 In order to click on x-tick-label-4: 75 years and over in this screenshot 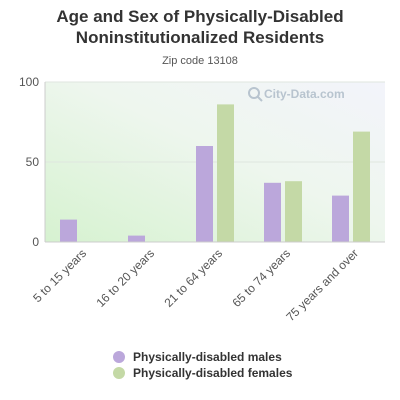, I will do `click(322, 285)`.